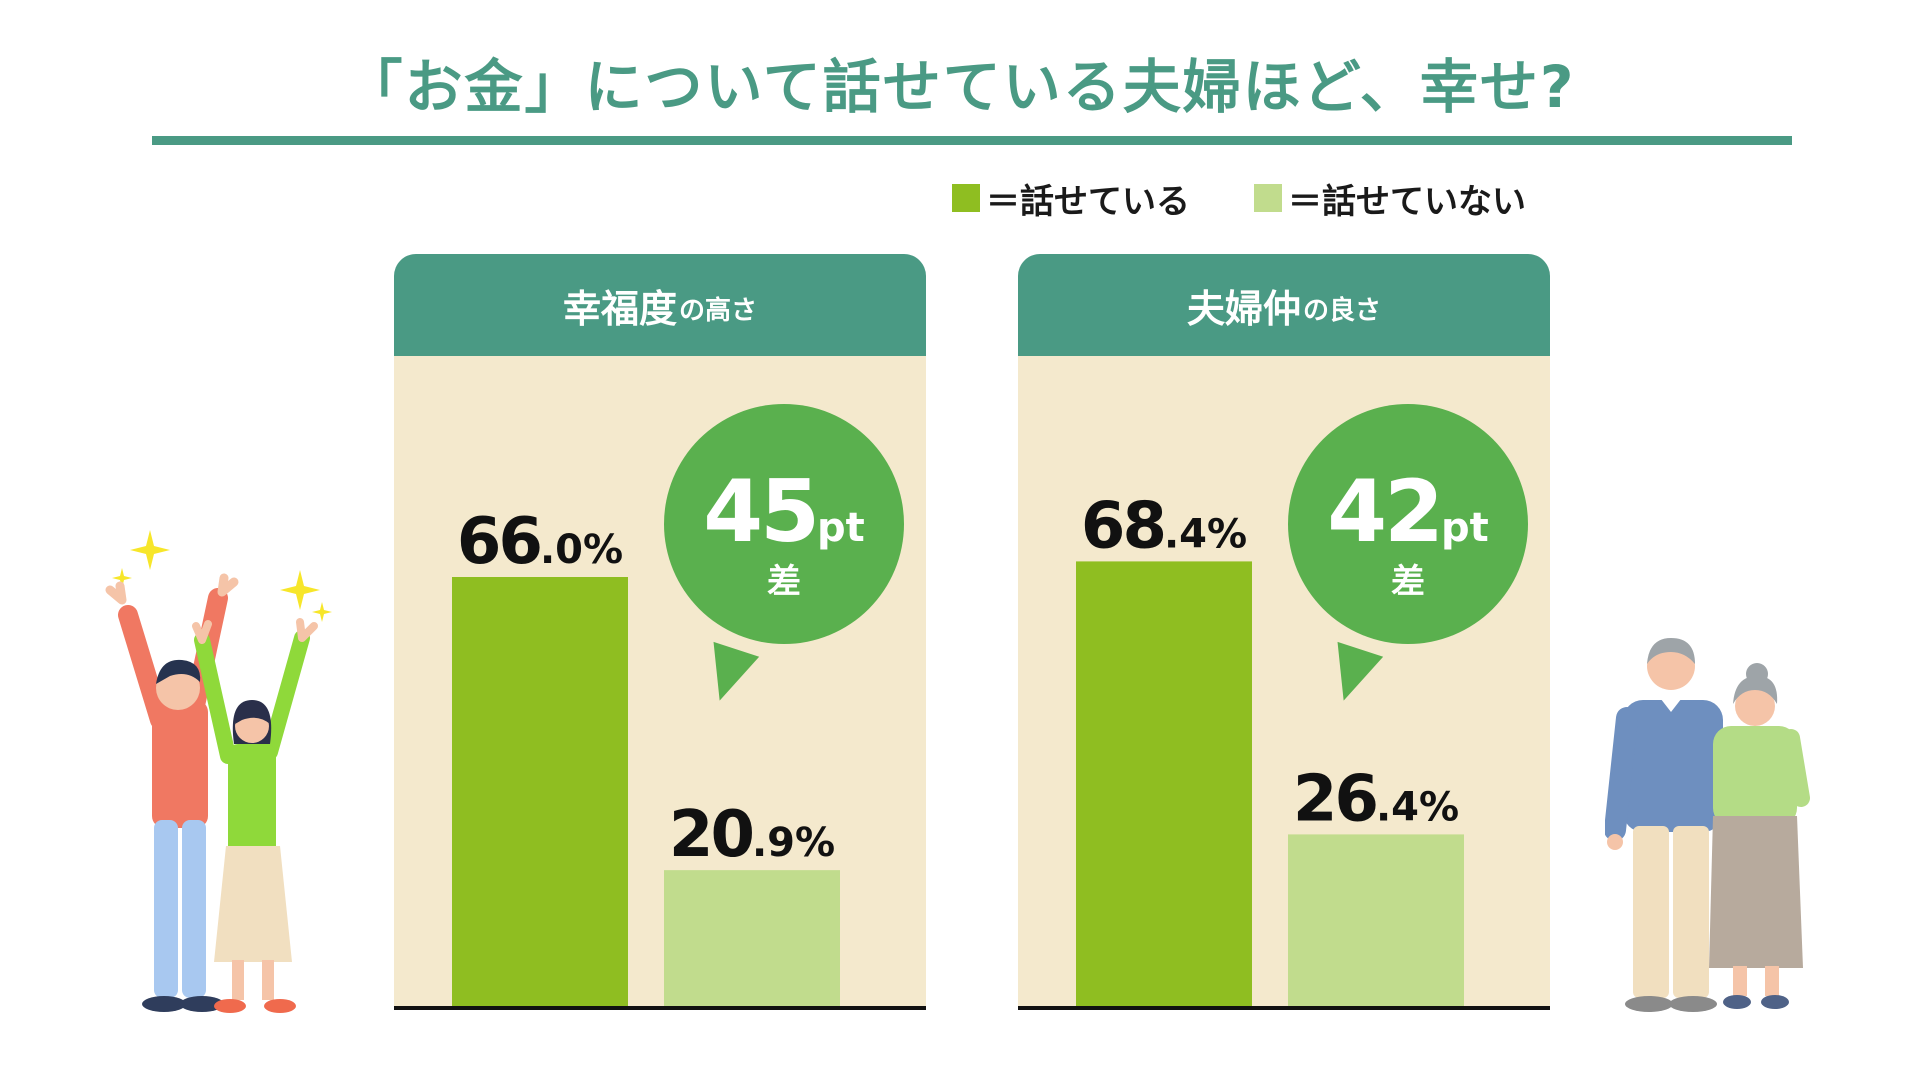 Image resolution: width=1920 pixels, height=1080 pixels. What do you see at coordinates (1342, 310) in the screenshot?
I see `panel-subtitle-relationship: の良さ` at bounding box center [1342, 310].